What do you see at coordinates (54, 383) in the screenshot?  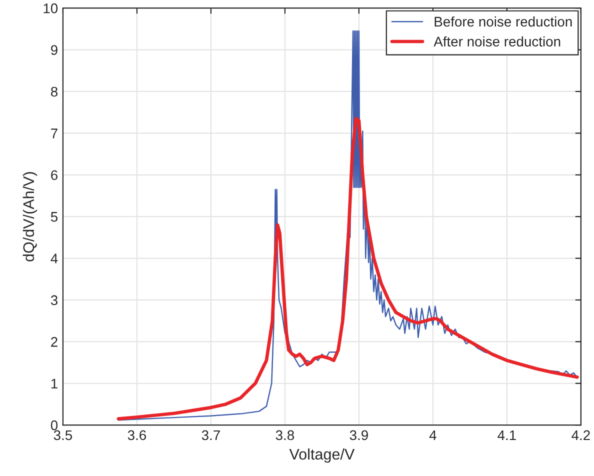 I see `y-tick-label: 1` at bounding box center [54, 383].